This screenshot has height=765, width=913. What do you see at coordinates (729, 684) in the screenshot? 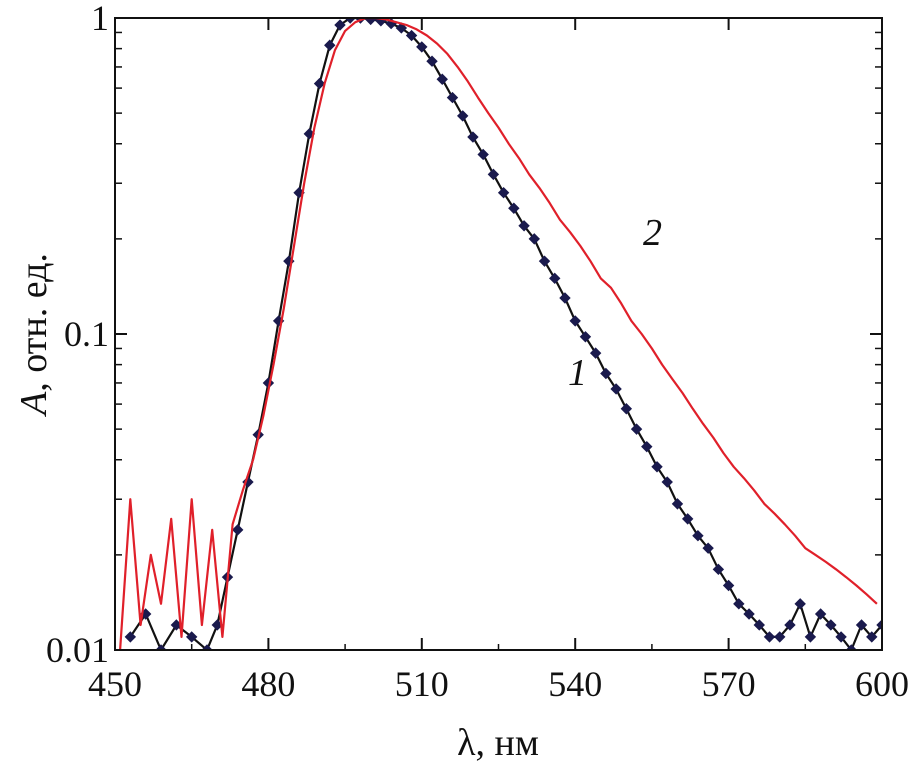
I see `x-tick-label-570: 570` at bounding box center [729, 684].